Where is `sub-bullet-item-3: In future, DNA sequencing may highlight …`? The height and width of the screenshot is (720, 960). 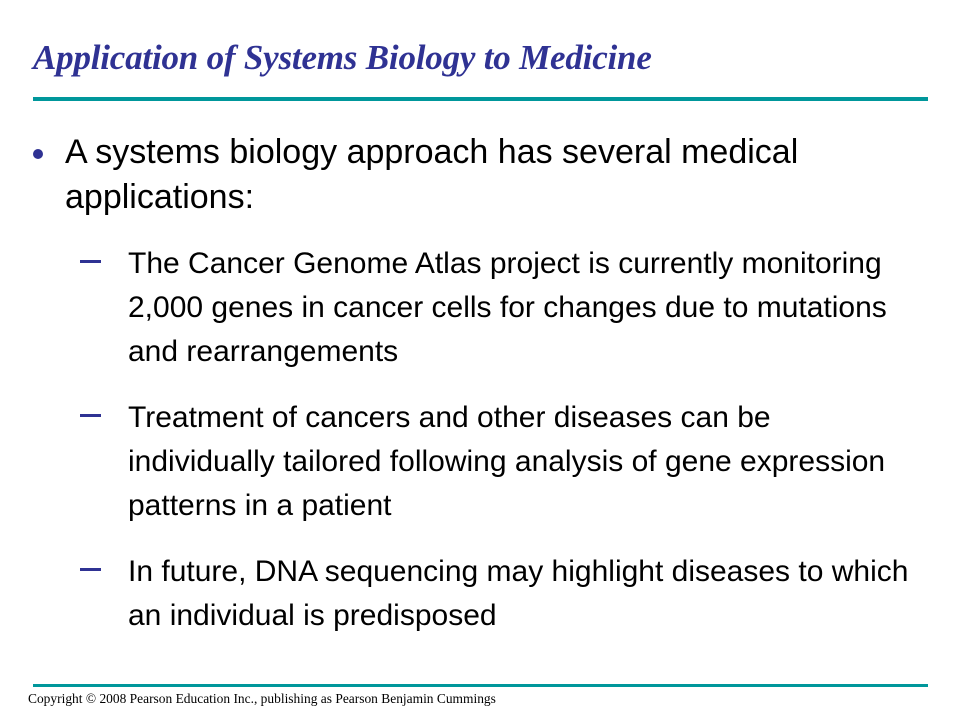
sub-bullet-item-3: In future, DNA sequencing may highlight … is located at coordinates (480, 594).